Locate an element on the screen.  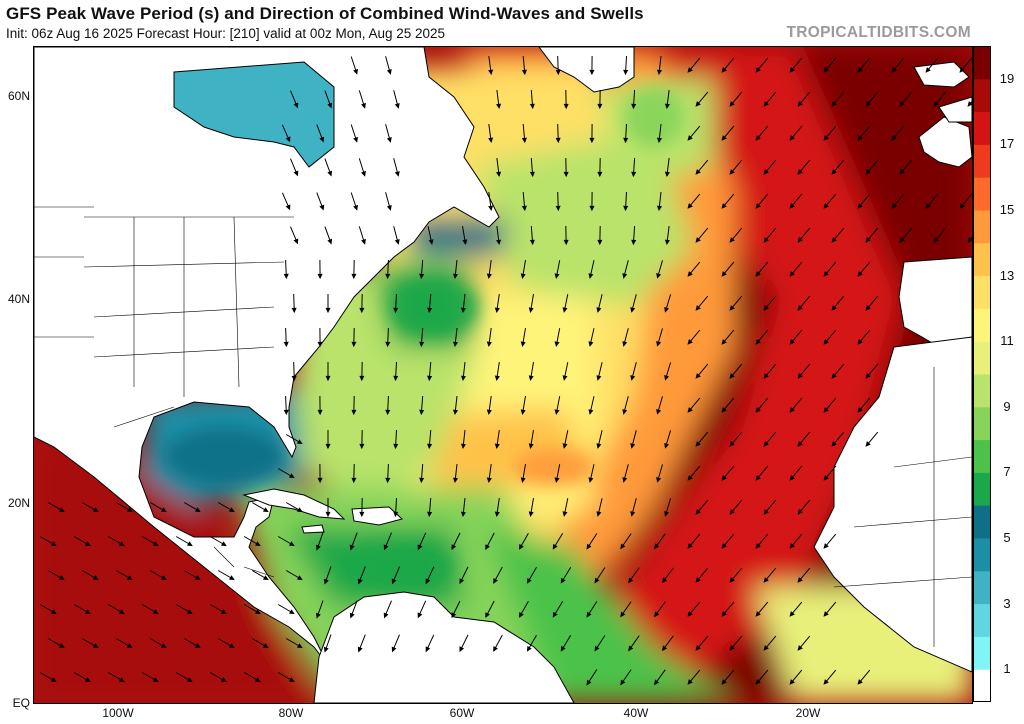
colorbar-label: 9 is located at coordinates (1007, 406).